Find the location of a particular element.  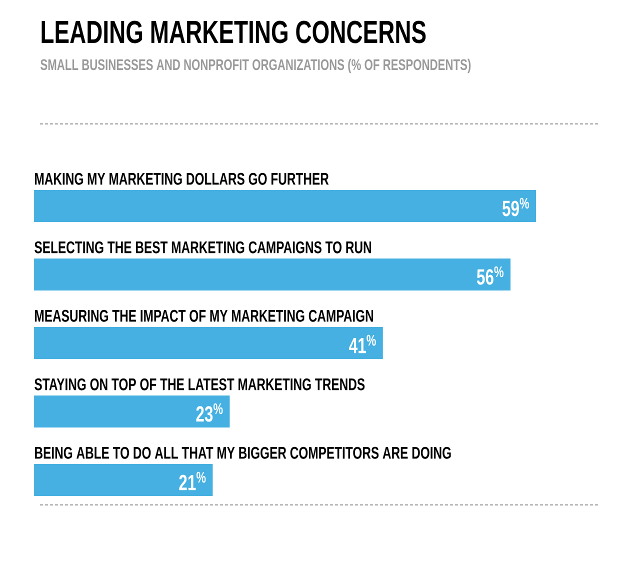

chart-subtitle: SMALL BUSINESSES AND NONPROFIT ORGANIZATIONS (% OF RESPONDENTS) is located at coordinates (255, 66).